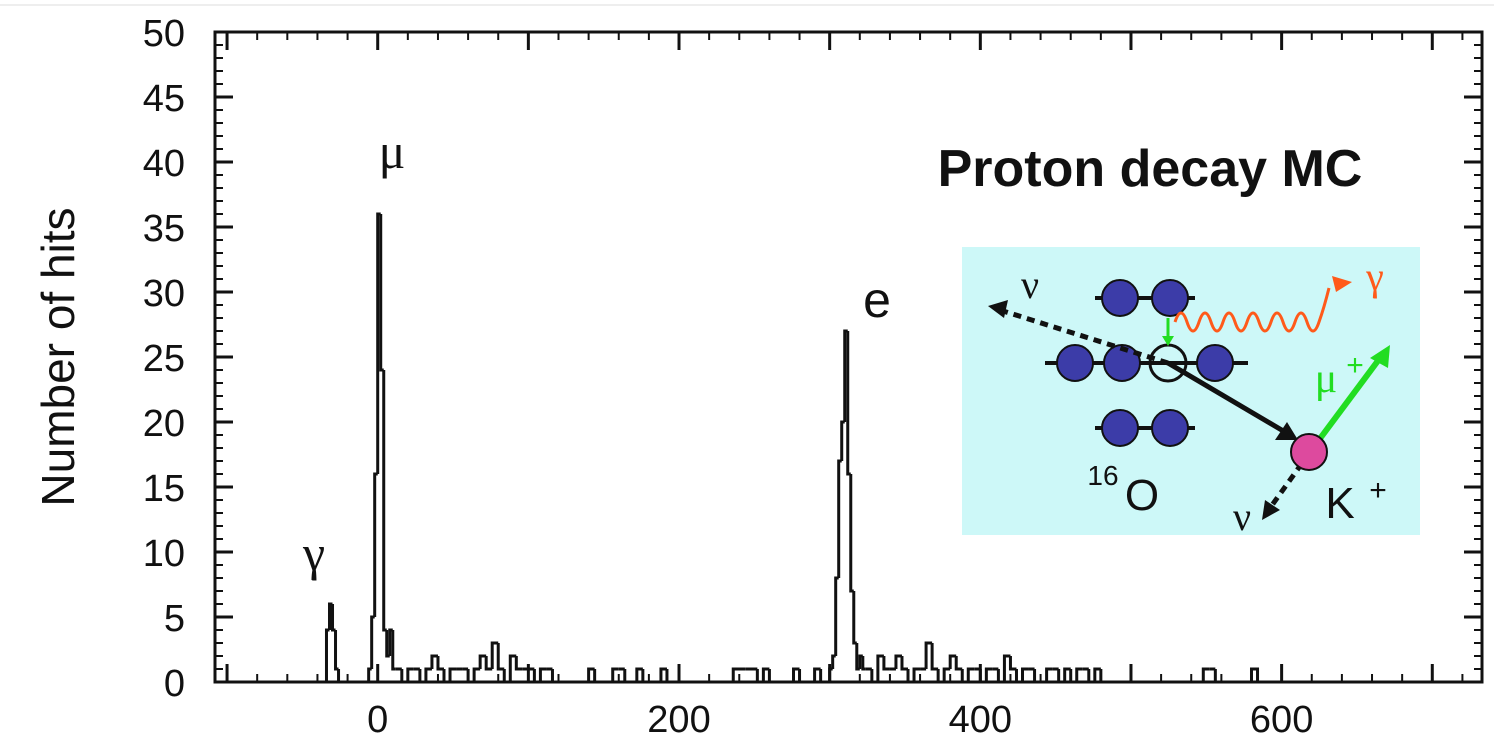  What do you see at coordinates (164, 164) in the screenshot?
I see `y-tick-label: 40` at bounding box center [164, 164].